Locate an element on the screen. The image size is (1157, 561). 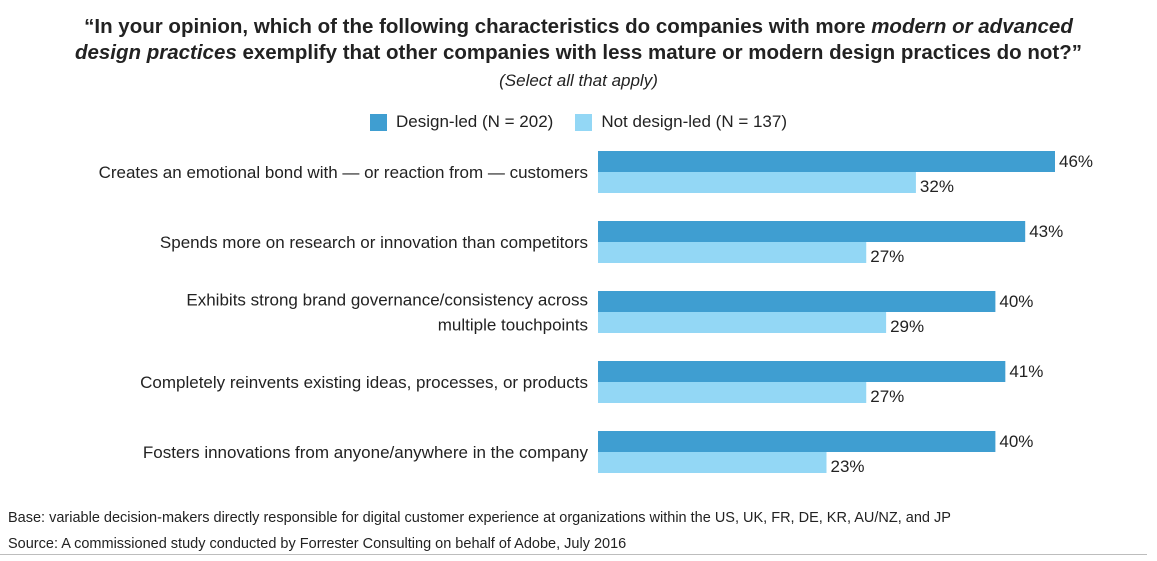
title-emphasis-2: design practices is located at coordinates (155, 52).